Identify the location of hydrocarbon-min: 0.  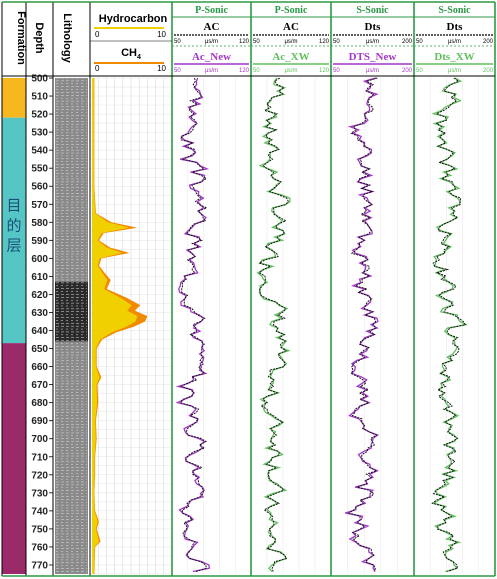
(97, 34).